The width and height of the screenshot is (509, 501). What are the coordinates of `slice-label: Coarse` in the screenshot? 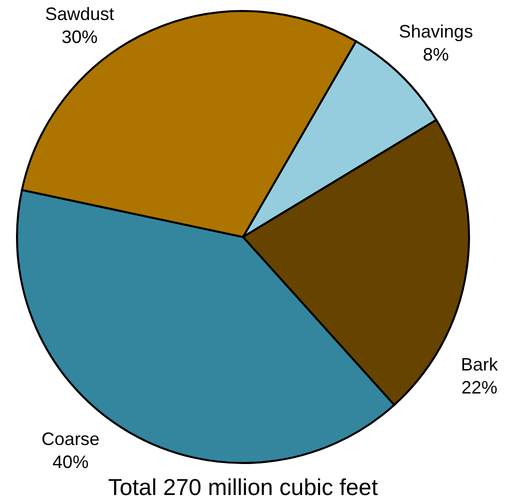 It's located at (71, 438).